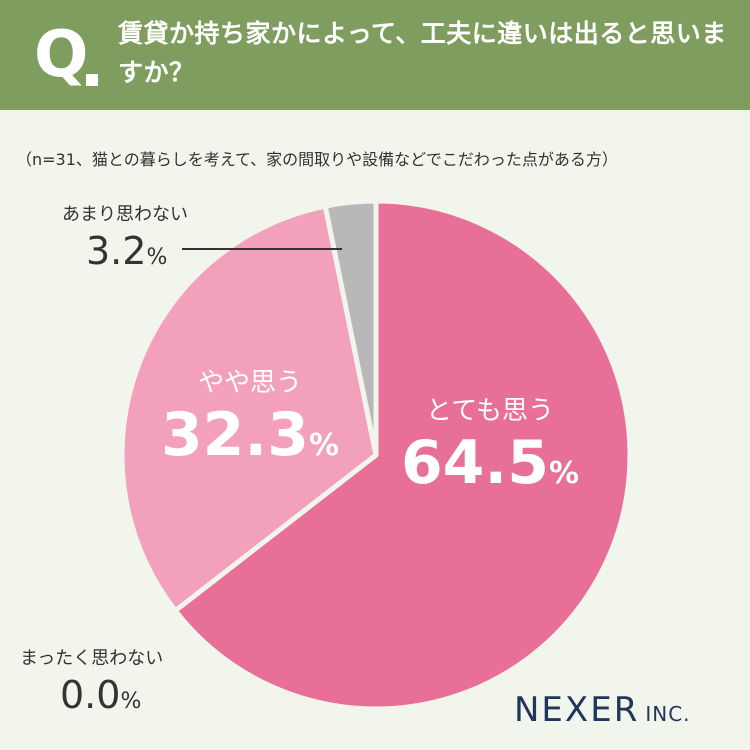 Image resolution: width=750 pixels, height=750 pixels. What do you see at coordinates (234, 435) in the screenshot?
I see `label-somewhat-value: 32.3` at bounding box center [234, 435].